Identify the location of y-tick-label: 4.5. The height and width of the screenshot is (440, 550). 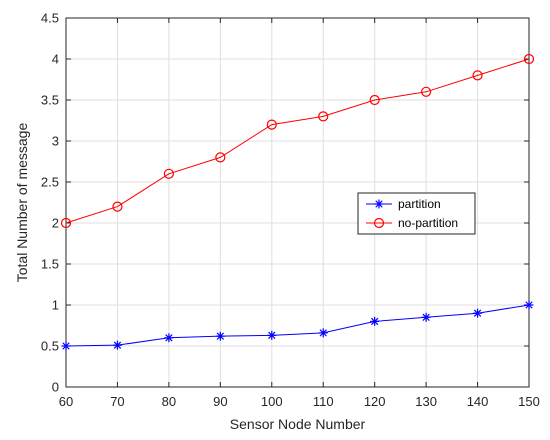
(50, 18).